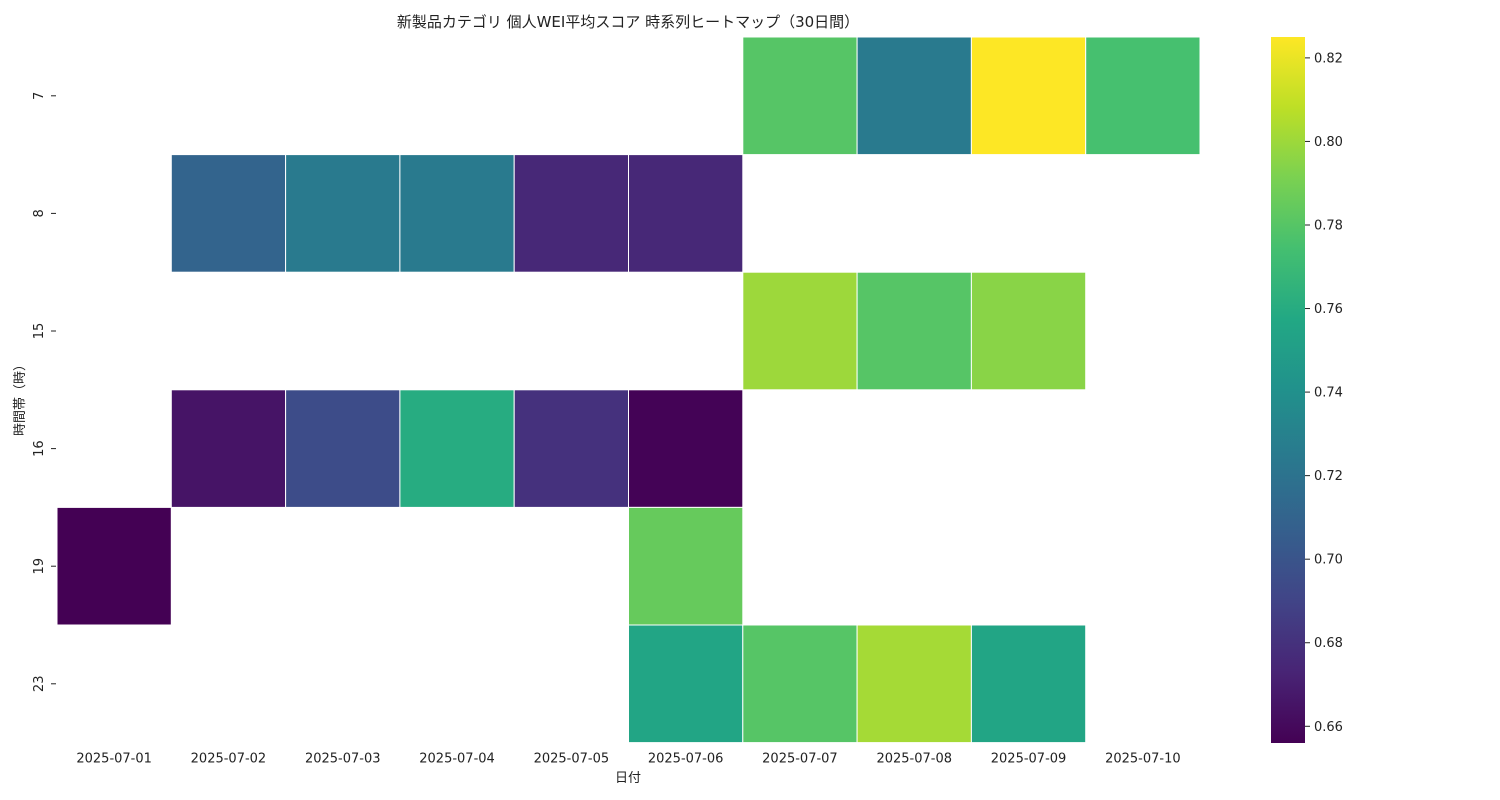 The width and height of the screenshot is (1500, 800). What do you see at coordinates (572, 759) in the screenshot?
I see `x-tick-label: 2025-07-05` at bounding box center [572, 759].